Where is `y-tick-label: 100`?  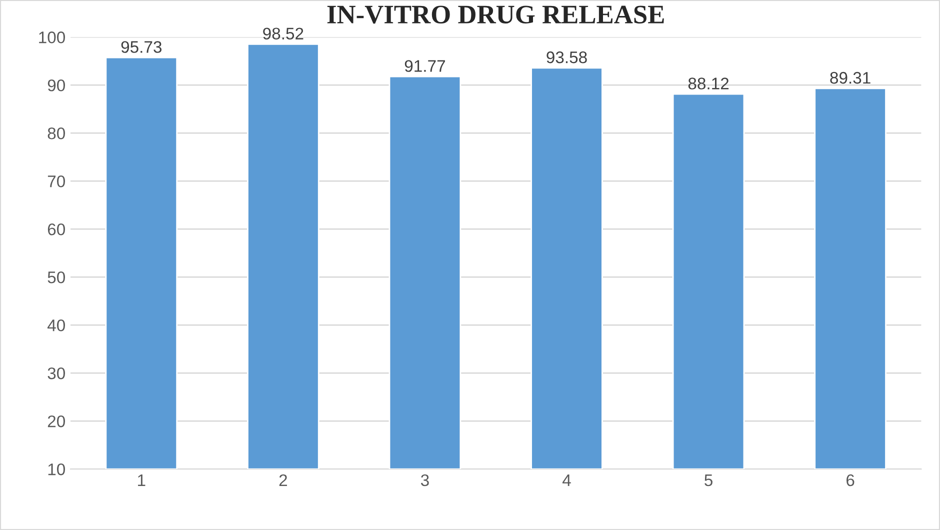
y-tick-label: 100 is located at coordinates (52, 38).